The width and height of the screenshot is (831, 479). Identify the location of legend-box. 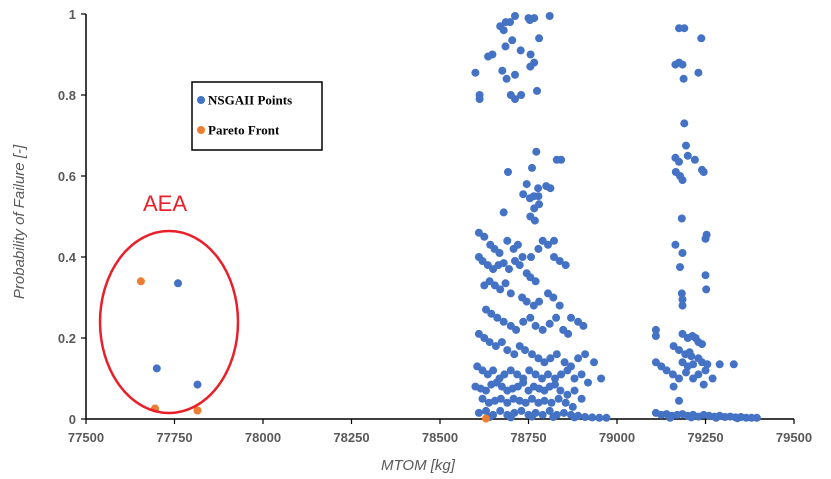
(257, 116).